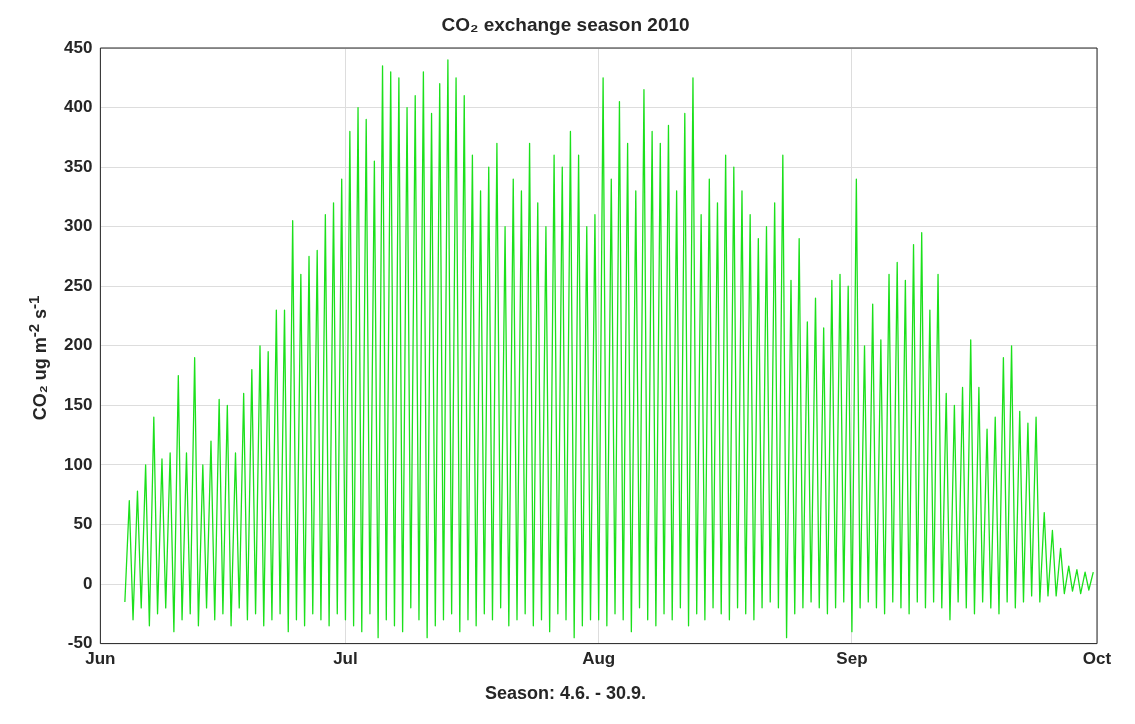 The width and height of the screenshot is (1135, 724). I want to click on y-tick-label: 100, so click(78, 464).